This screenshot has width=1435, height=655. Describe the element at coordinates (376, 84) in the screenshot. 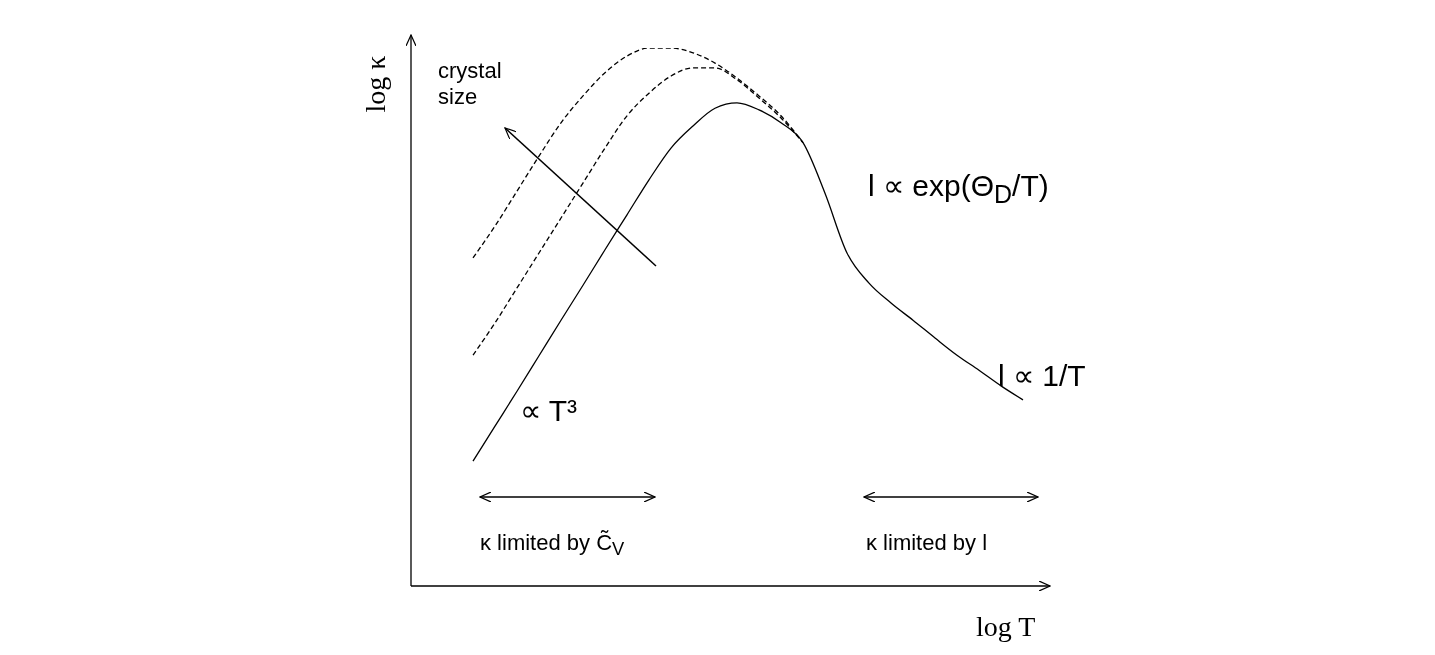

I see `y-axis-title: log κ` at that location.